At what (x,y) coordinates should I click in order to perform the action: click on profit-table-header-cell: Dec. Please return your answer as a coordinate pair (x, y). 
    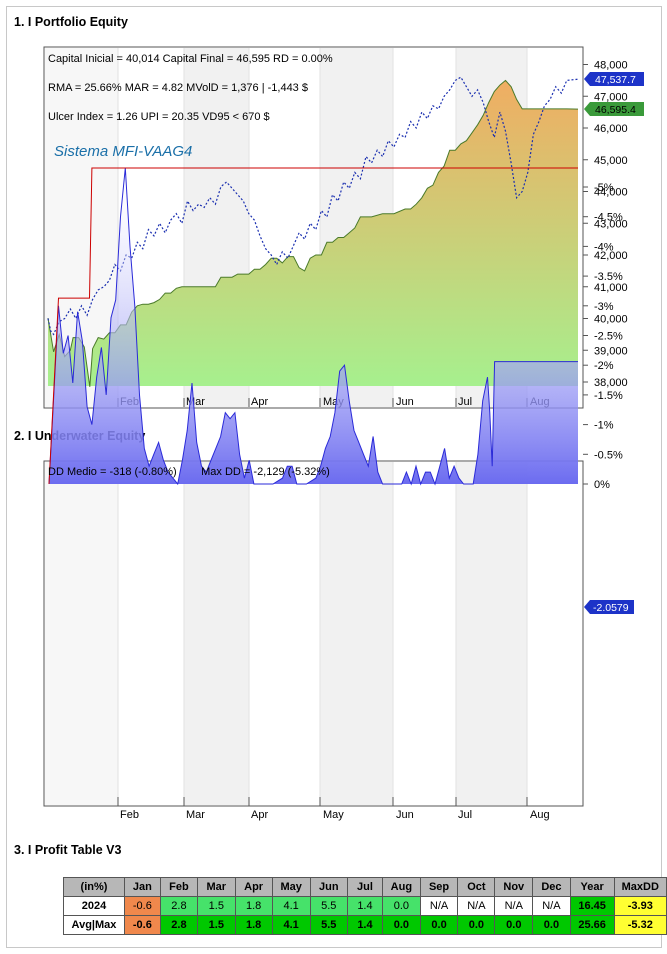
    Looking at the image, I should click on (551, 887).